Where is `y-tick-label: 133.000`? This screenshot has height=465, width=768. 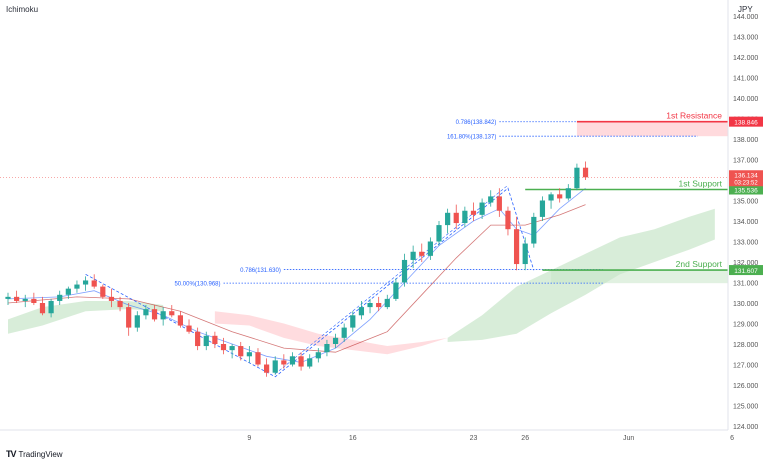 y-tick-label: 133.000 is located at coordinates (745, 243).